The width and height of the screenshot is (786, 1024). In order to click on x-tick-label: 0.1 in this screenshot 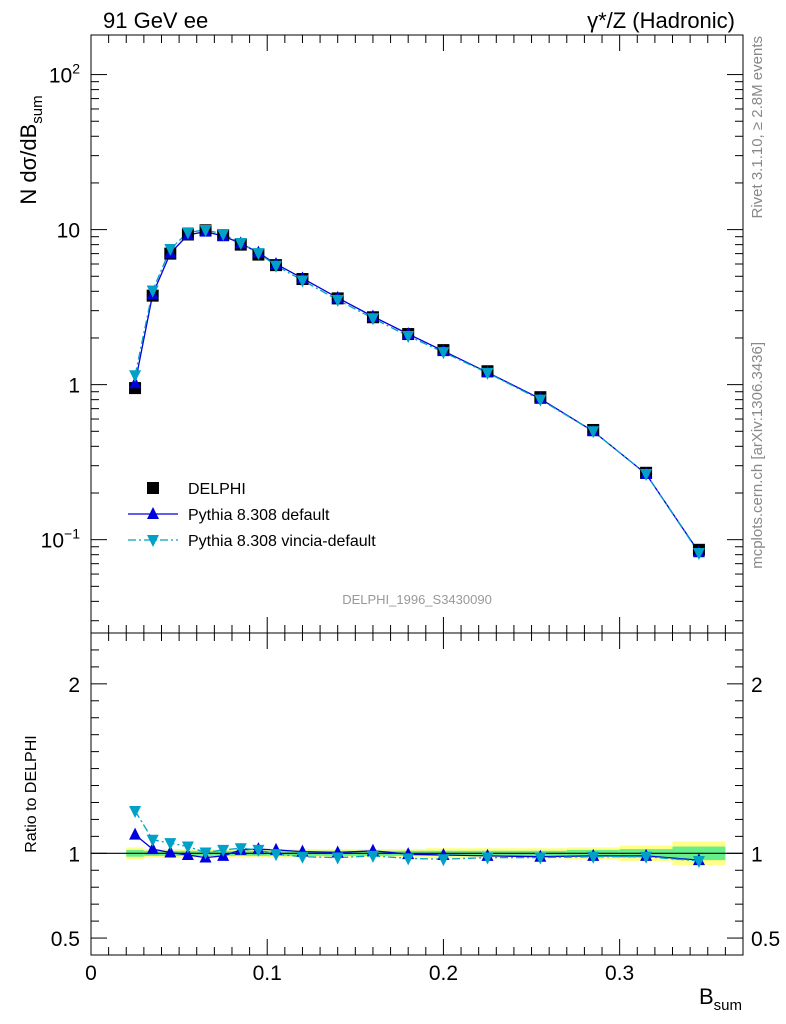, I will do `click(267, 973)`.